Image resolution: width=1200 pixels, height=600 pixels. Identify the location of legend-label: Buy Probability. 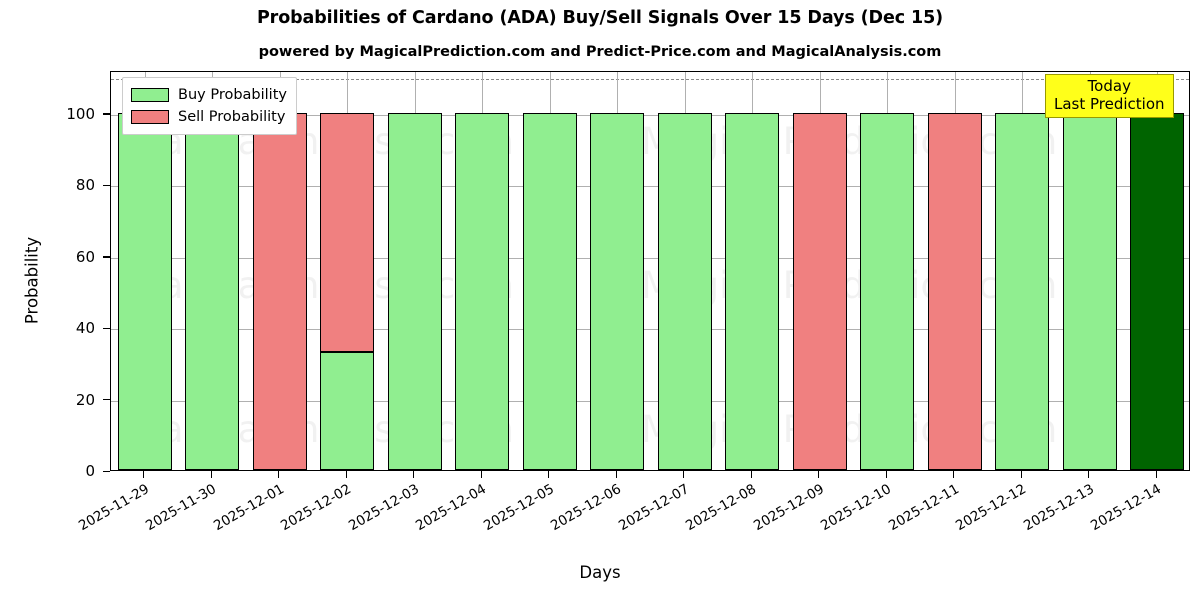
(232, 95).